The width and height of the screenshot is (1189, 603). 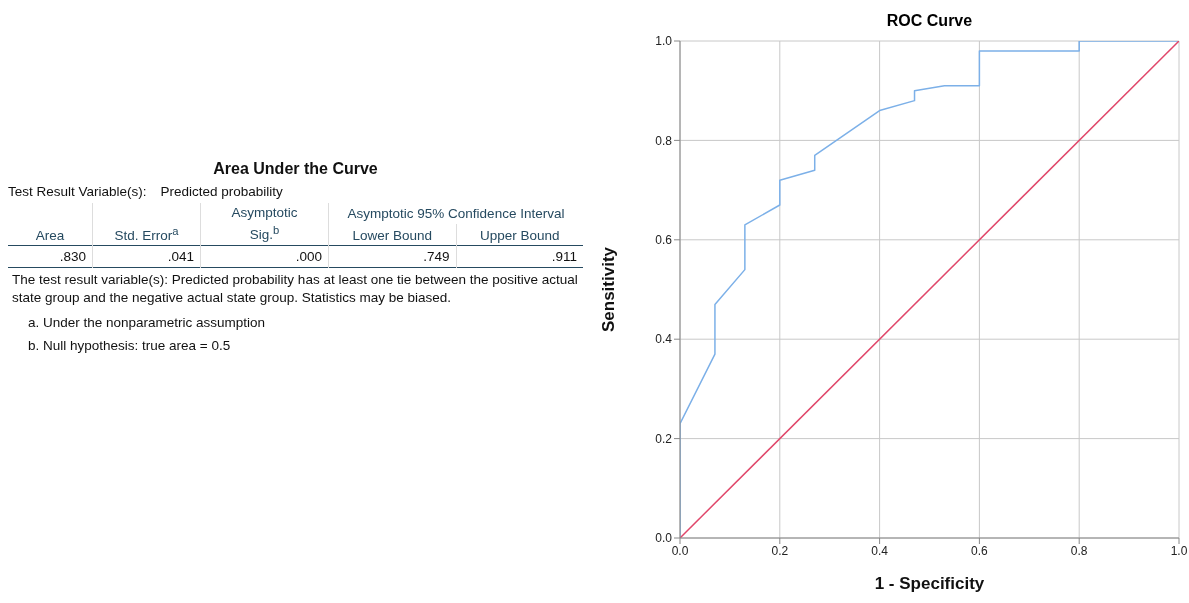 What do you see at coordinates (780, 550) in the screenshot?
I see `x-tick-label: 0.2` at bounding box center [780, 550].